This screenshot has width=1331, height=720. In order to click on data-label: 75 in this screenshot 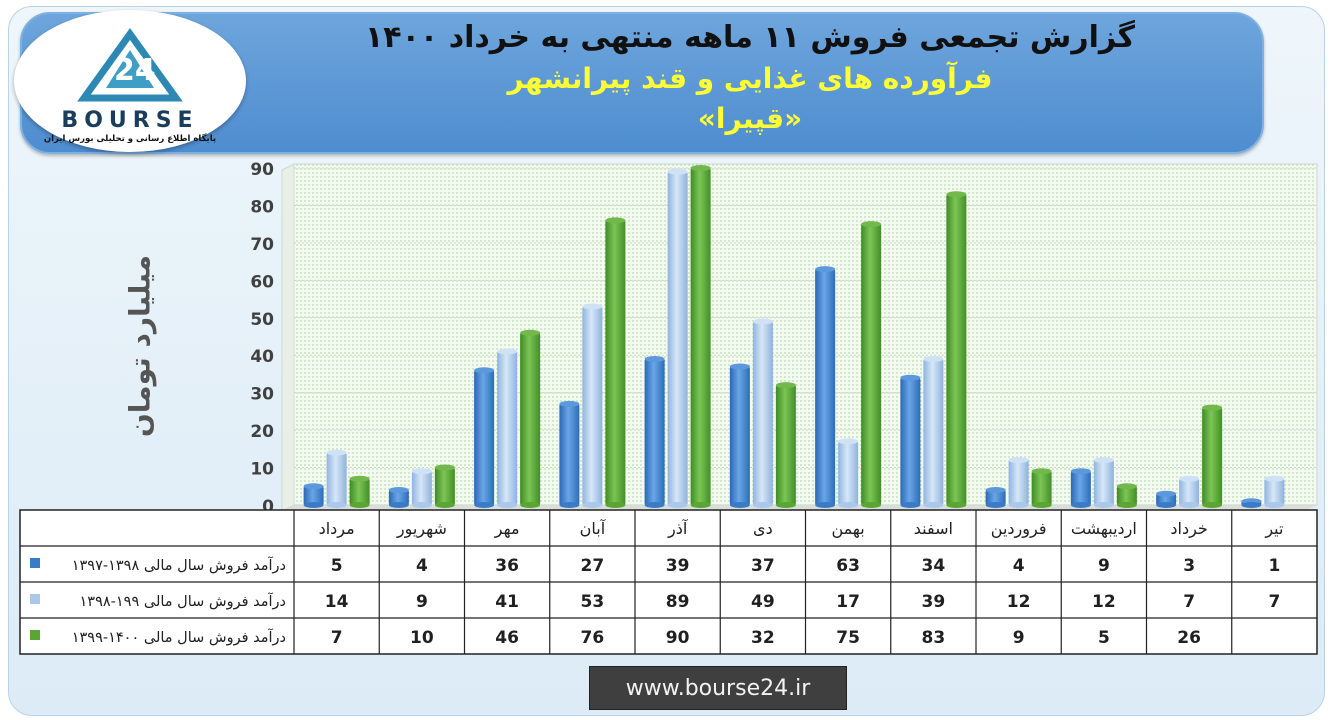, I will do `click(848, 638)`.